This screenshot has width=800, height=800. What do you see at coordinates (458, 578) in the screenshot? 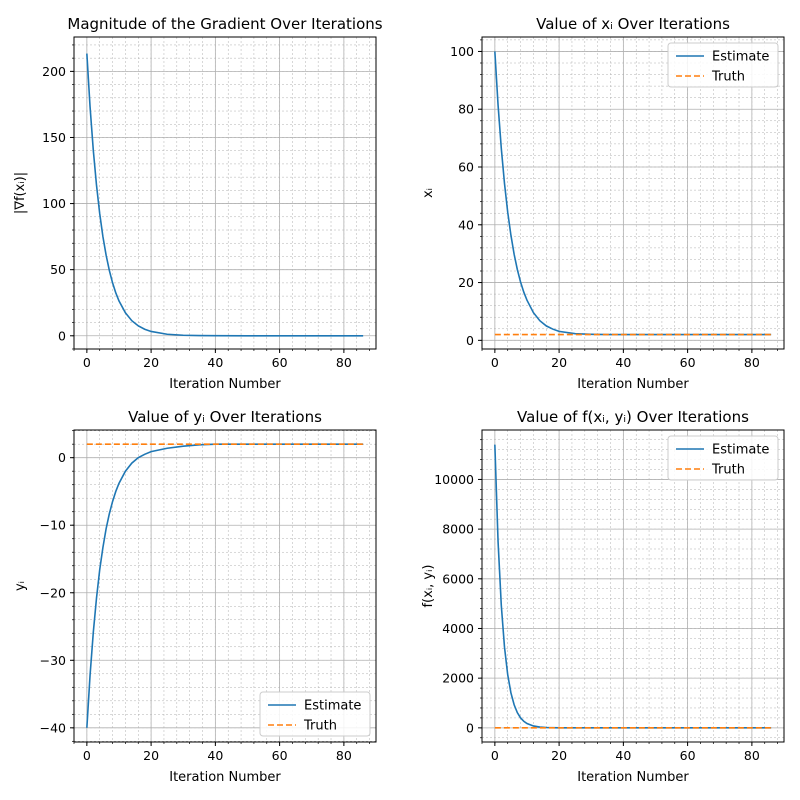
I see `y-tick-label: 6000` at bounding box center [458, 578].